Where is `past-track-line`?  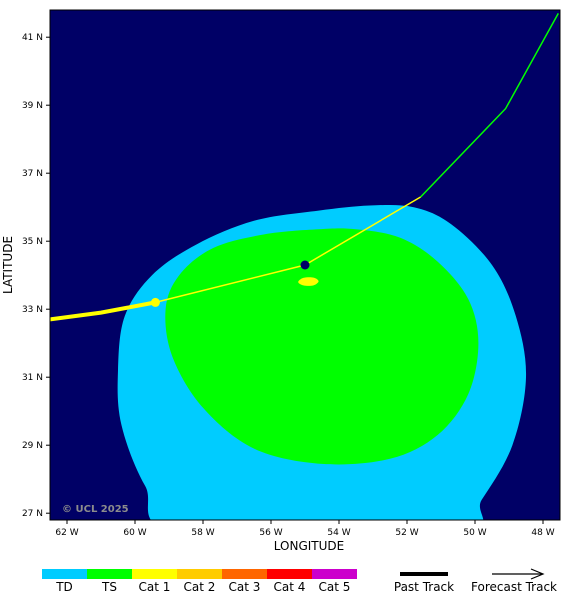 past-track-line is located at coordinates (103, 311).